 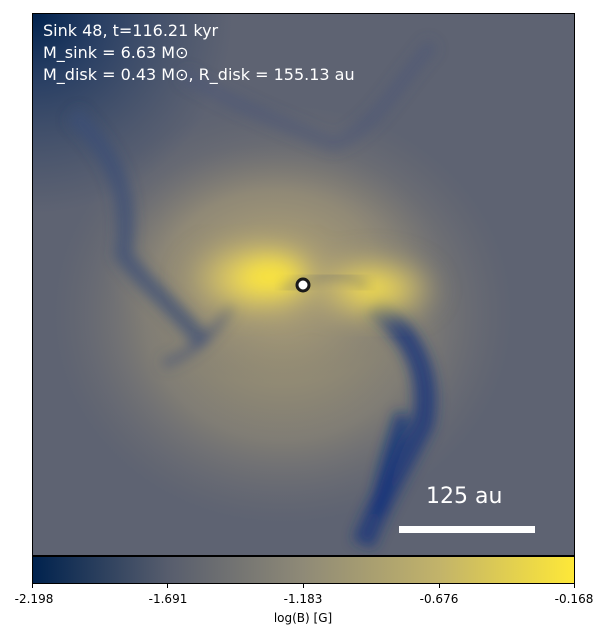 What do you see at coordinates (467, 529) in the screenshot?
I see `scale-bar` at bounding box center [467, 529].